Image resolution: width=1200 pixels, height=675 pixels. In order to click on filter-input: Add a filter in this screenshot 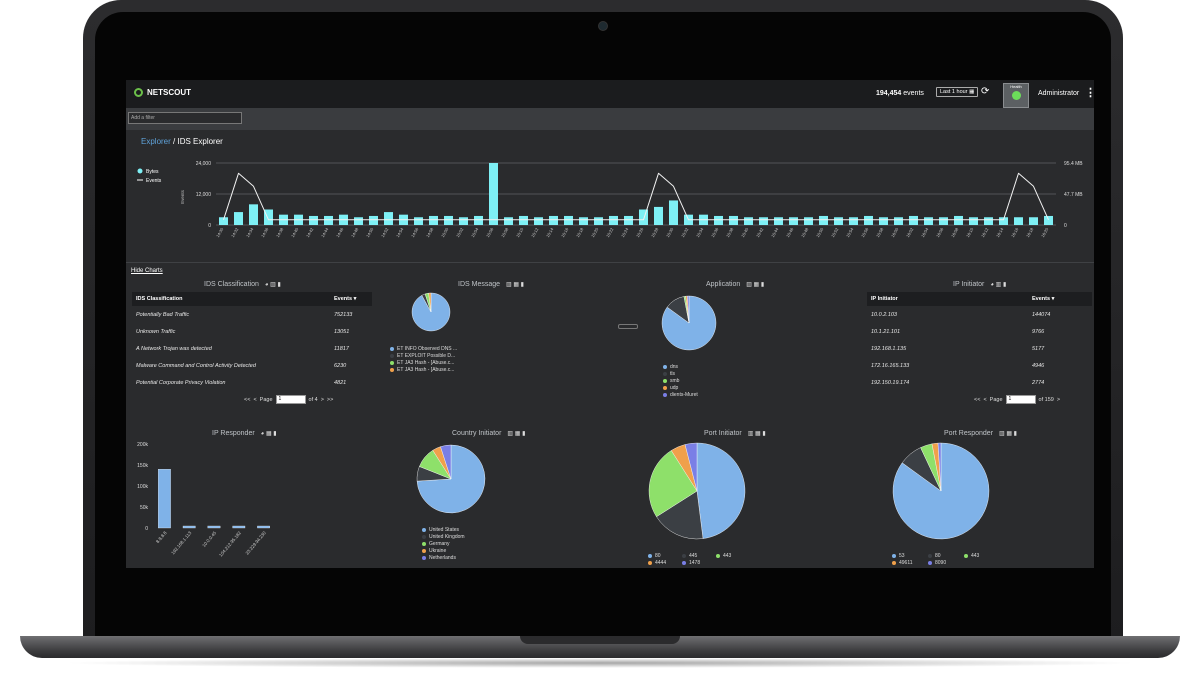, I will do `click(185, 118)`.